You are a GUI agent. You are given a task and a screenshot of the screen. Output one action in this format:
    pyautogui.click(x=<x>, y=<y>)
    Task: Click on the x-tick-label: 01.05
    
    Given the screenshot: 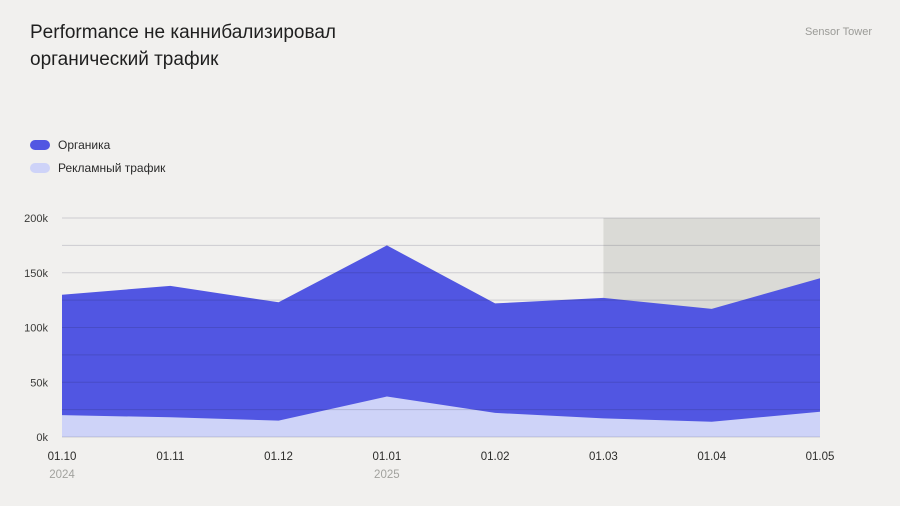 What is the action you would take?
    pyautogui.click(x=820, y=457)
    